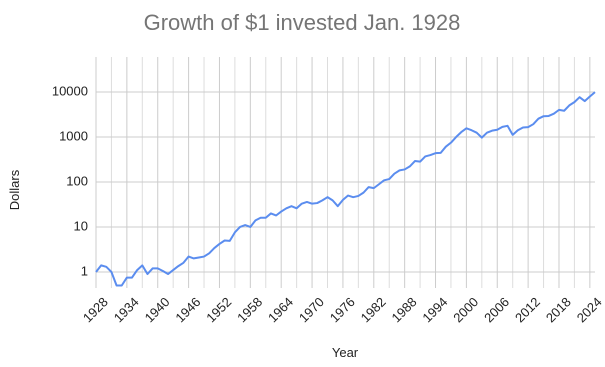 This screenshot has height=367, width=605. Describe the element at coordinates (14, 189) in the screenshot. I see `y-axis-label: Dollars` at that location.